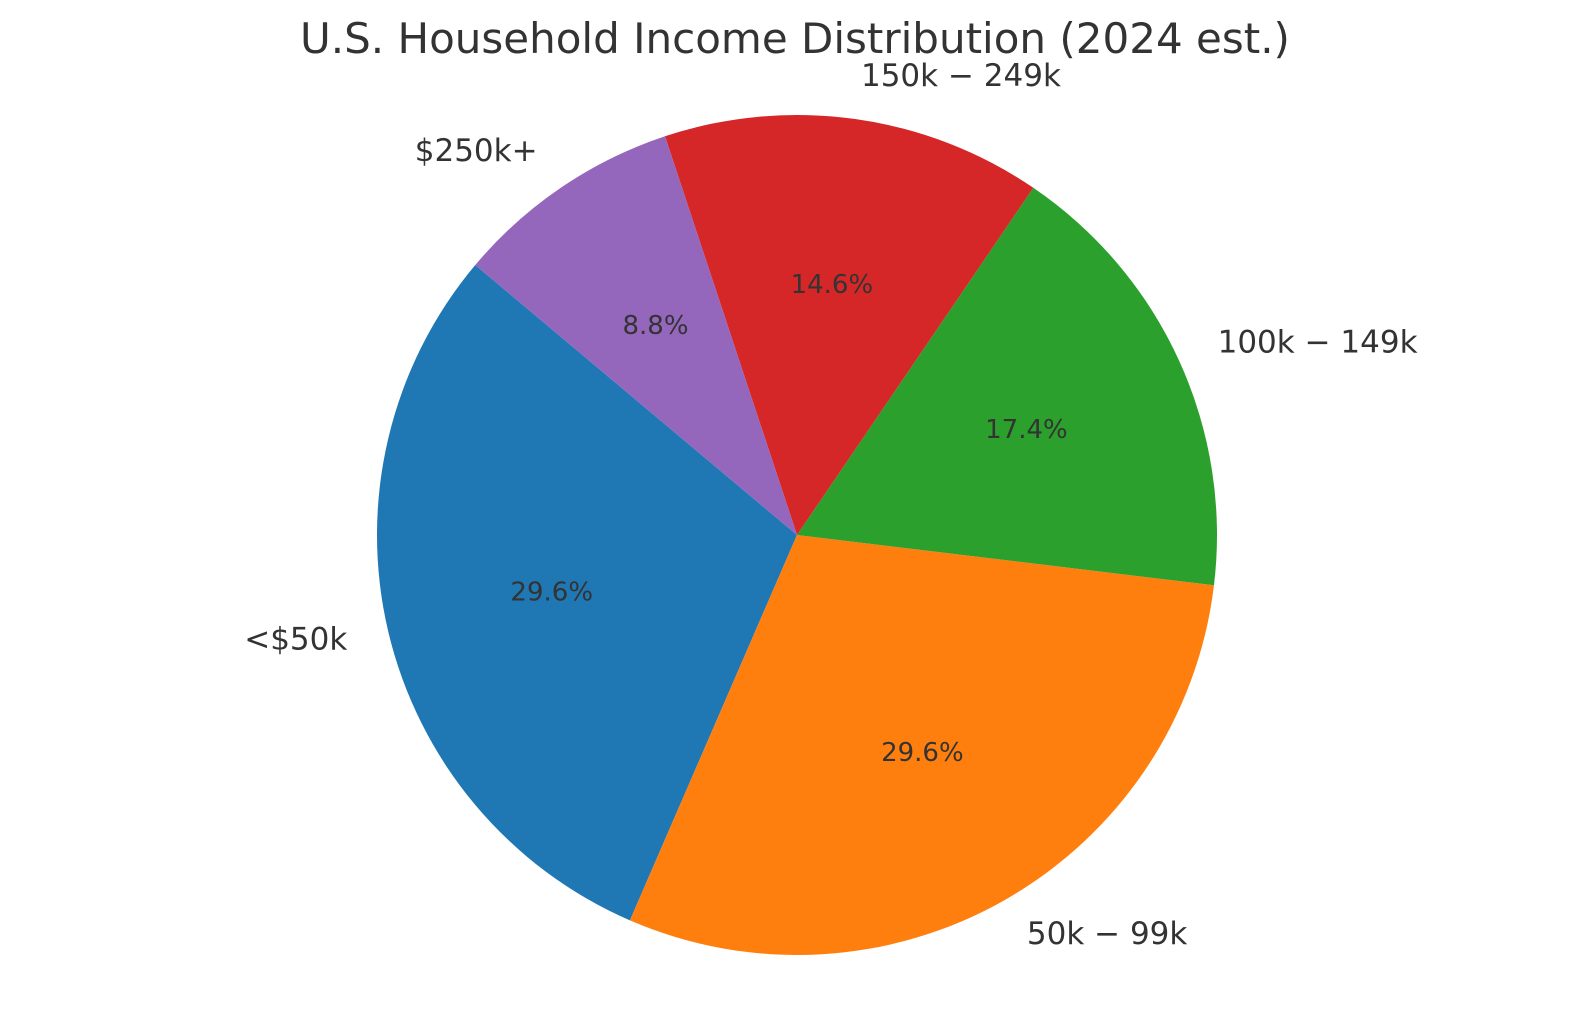 The width and height of the screenshot is (1589, 1014). I want to click on slice-percent-4: 8.8%, so click(655, 326).